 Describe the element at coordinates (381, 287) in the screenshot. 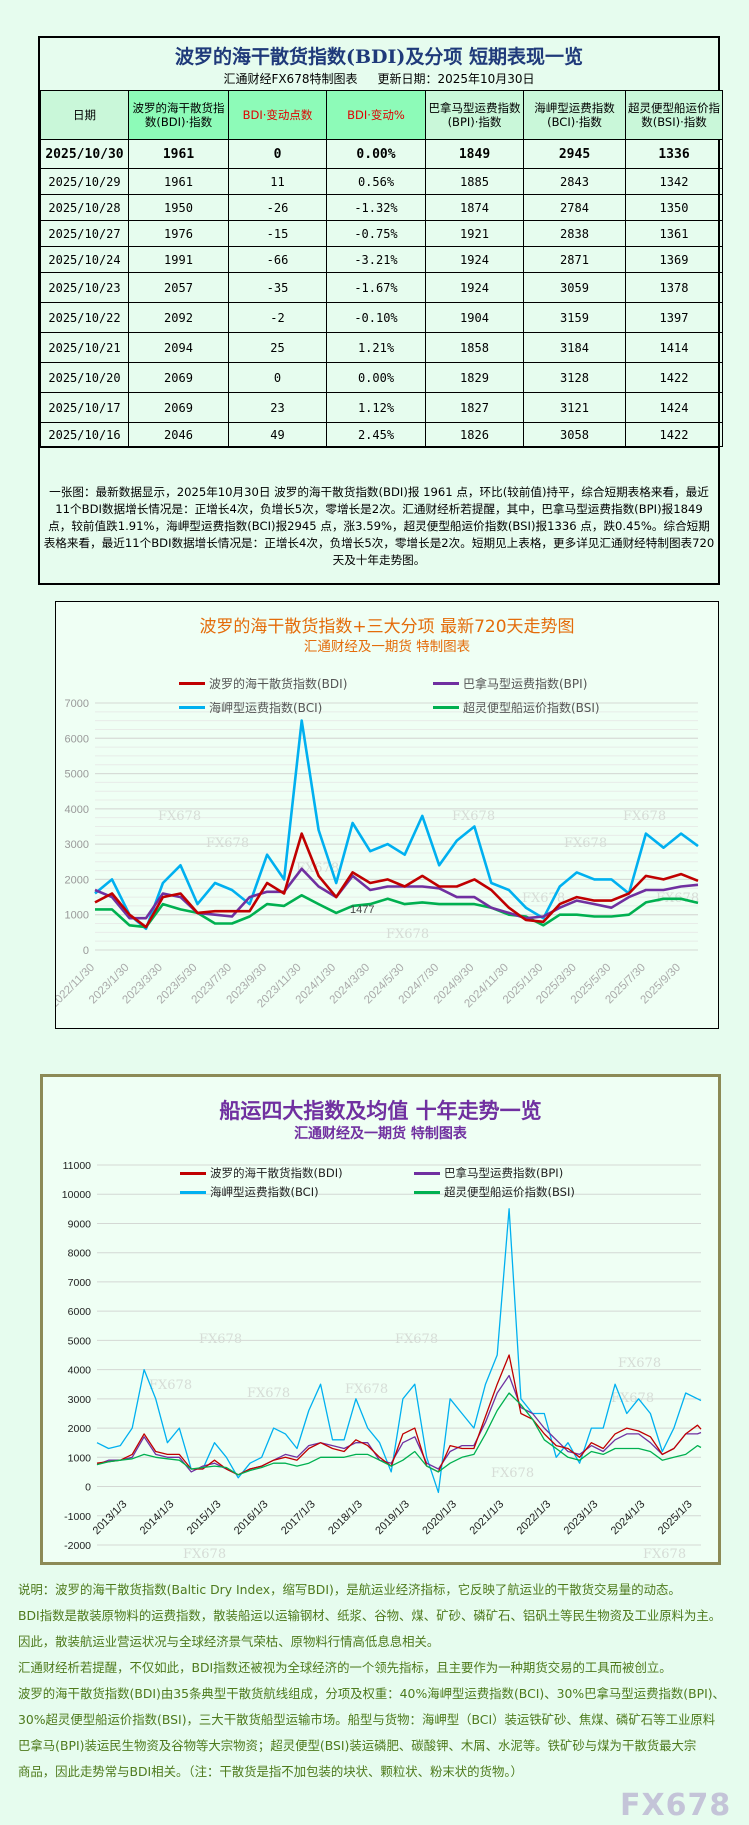

I see `table-row: 2025/10/23 2057 -35 -1.67% 1924 3059 1378` at that location.